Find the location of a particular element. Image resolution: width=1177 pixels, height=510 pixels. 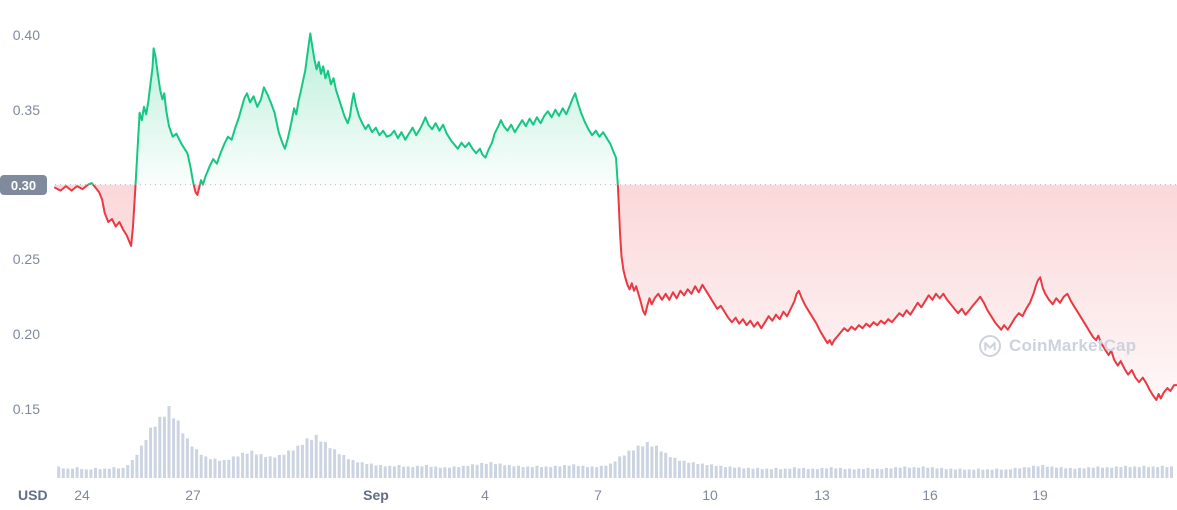

volume-bars is located at coordinates (615, 442).